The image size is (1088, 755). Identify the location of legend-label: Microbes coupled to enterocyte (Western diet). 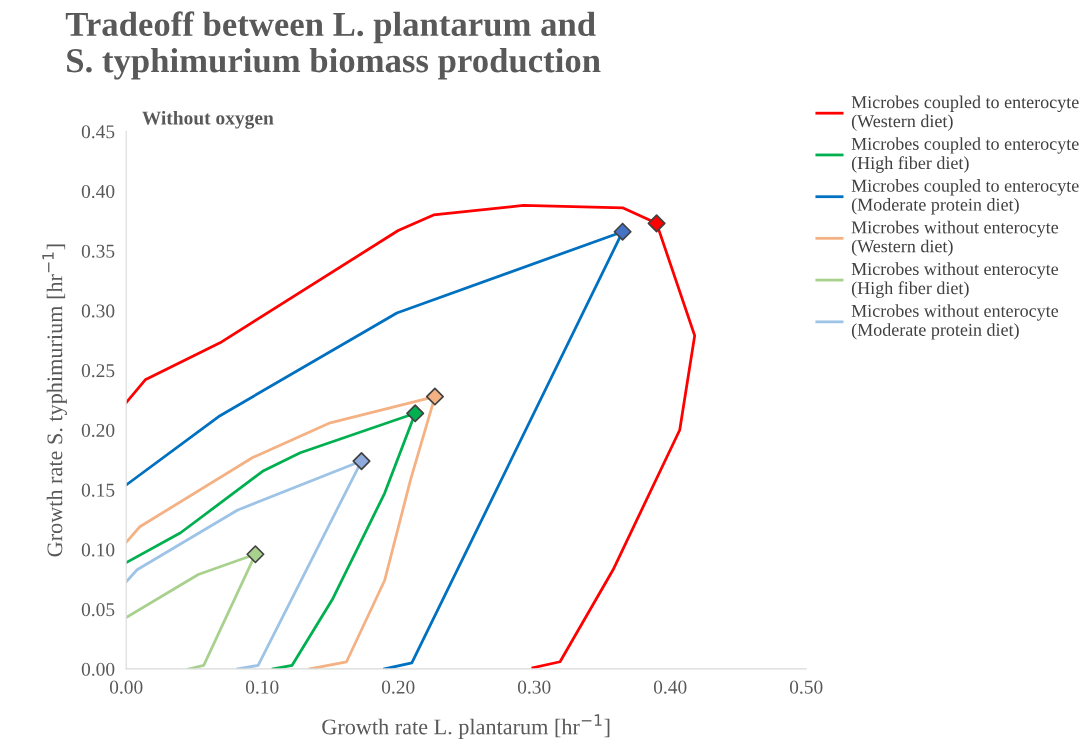
(965, 113).